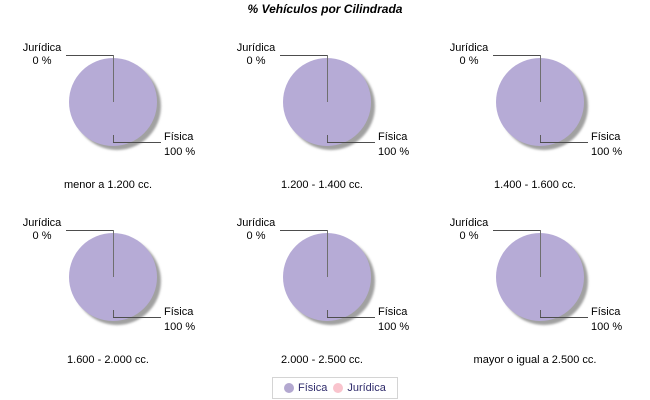 This screenshot has width=650, height=400. Describe the element at coordinates (535, 185) in the screenshot. I see `pie-caption: 1.400 - 1.600 cc.` at that location.